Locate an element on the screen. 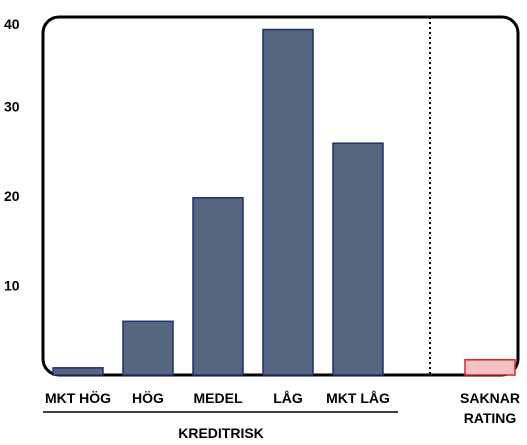 The height and width of the screenshot is (445, 527). y-tick-label: 20 is located at coordinates (12, 196).